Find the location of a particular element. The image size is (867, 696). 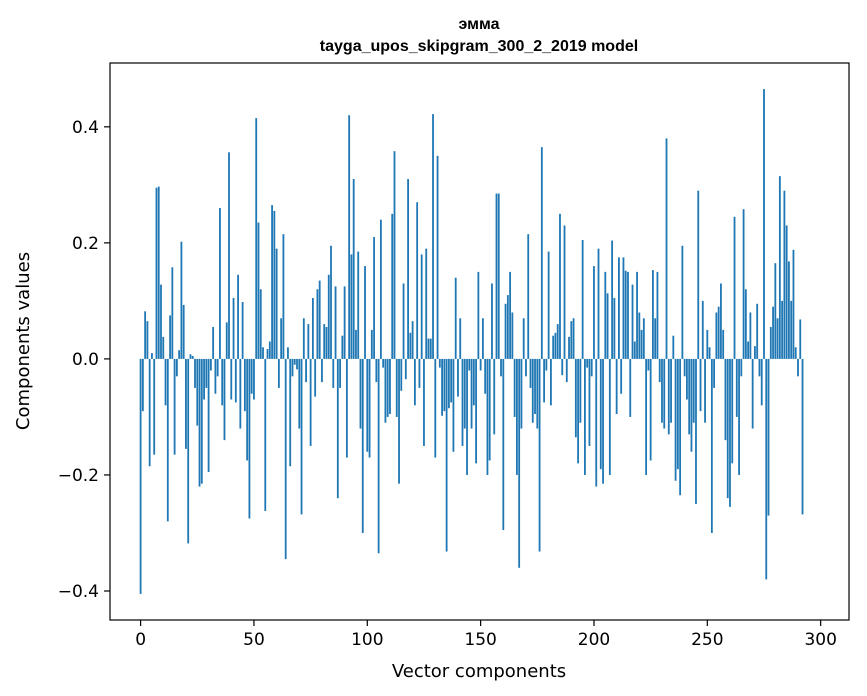

y-tick-label-1: −0.2 is located at coordinates (78, 476).